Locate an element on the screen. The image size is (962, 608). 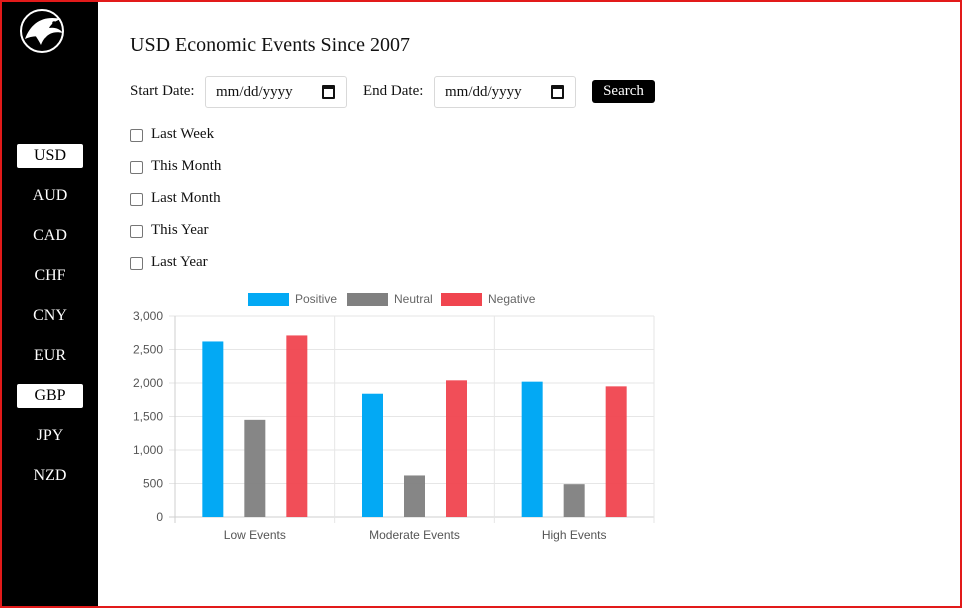
nav-item-nzd: NZD is located at coordinates (50, 476).